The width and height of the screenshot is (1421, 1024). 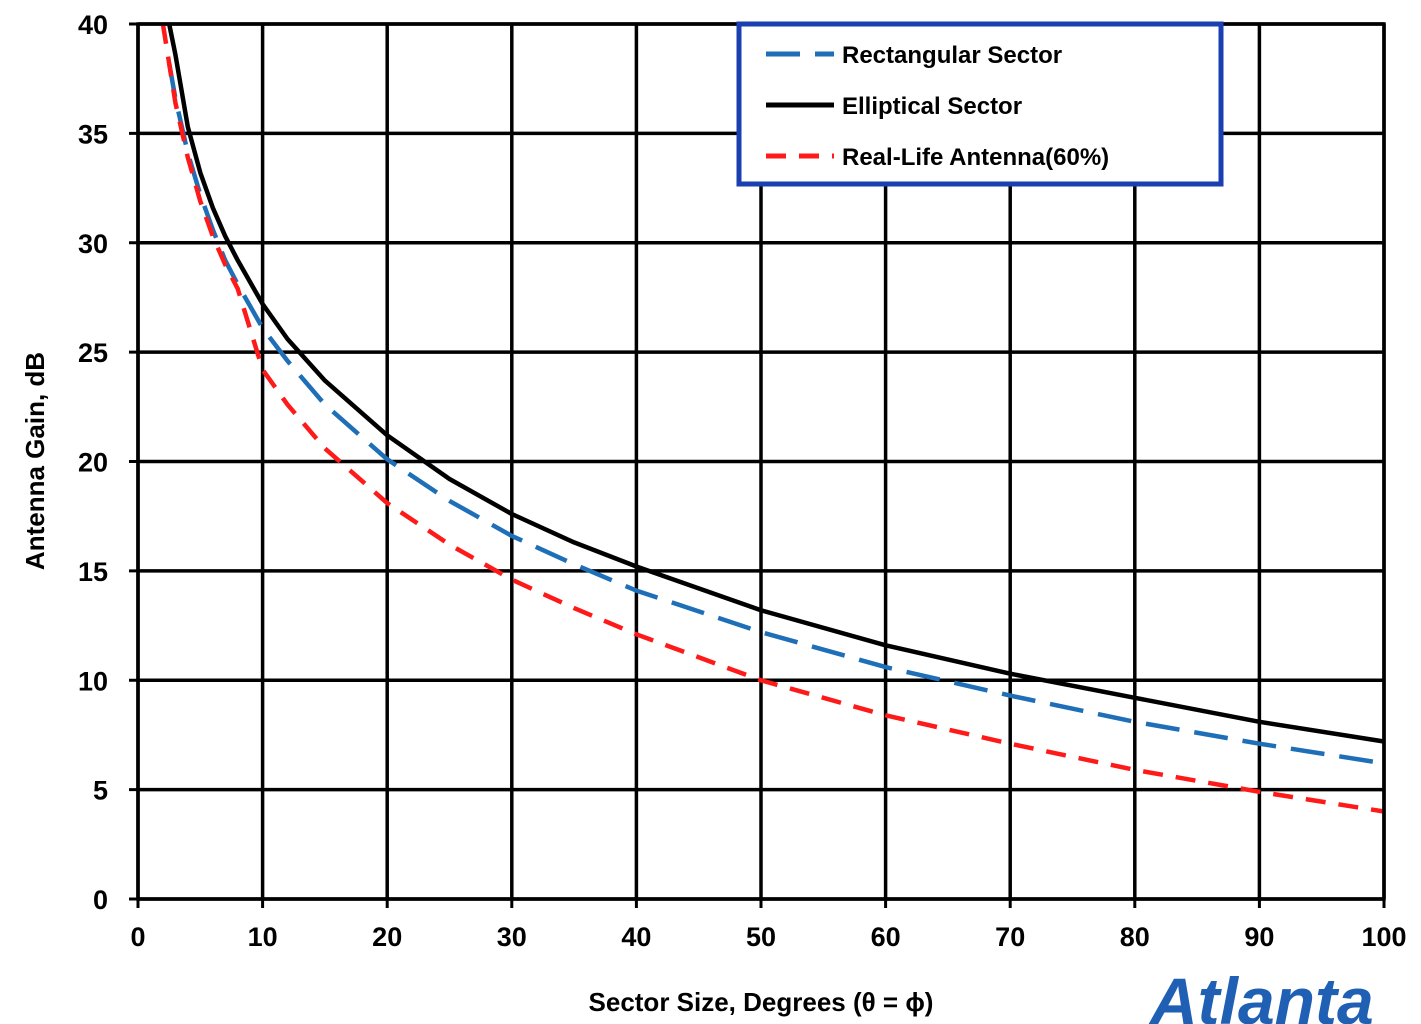 I want to click on x-tick-label: 50, so click(x=761, y=937).